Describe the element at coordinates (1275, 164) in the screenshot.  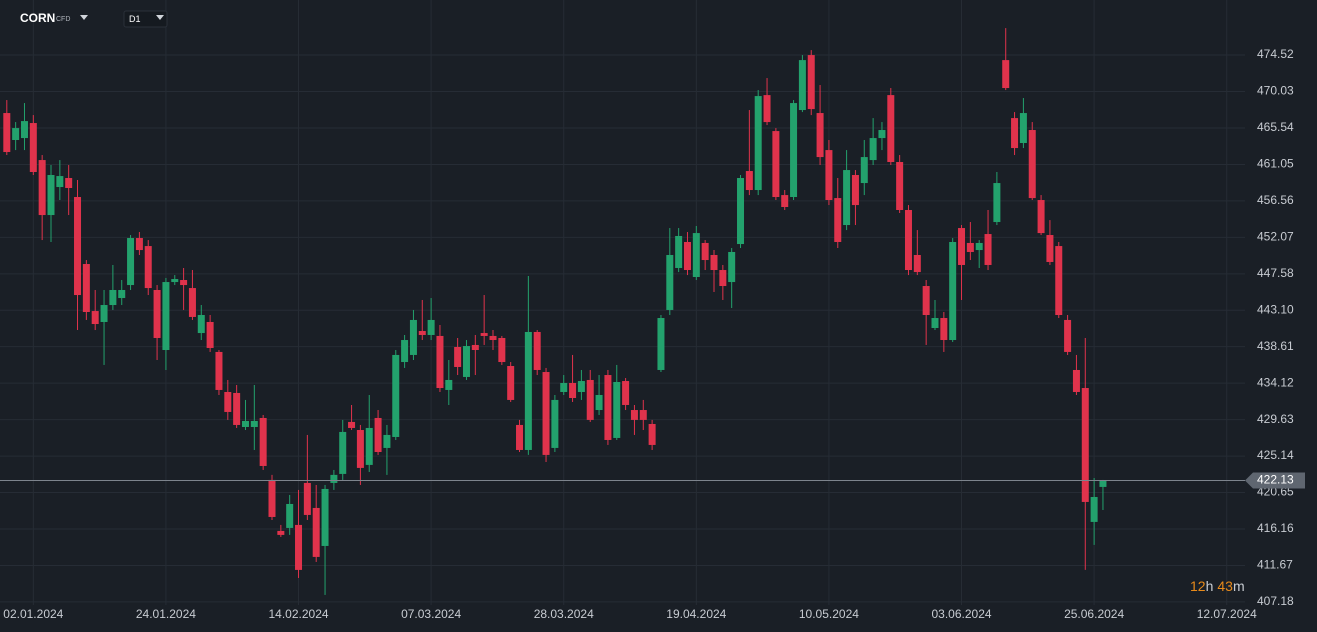
I see `y-tick-label: 461.05` at that location.